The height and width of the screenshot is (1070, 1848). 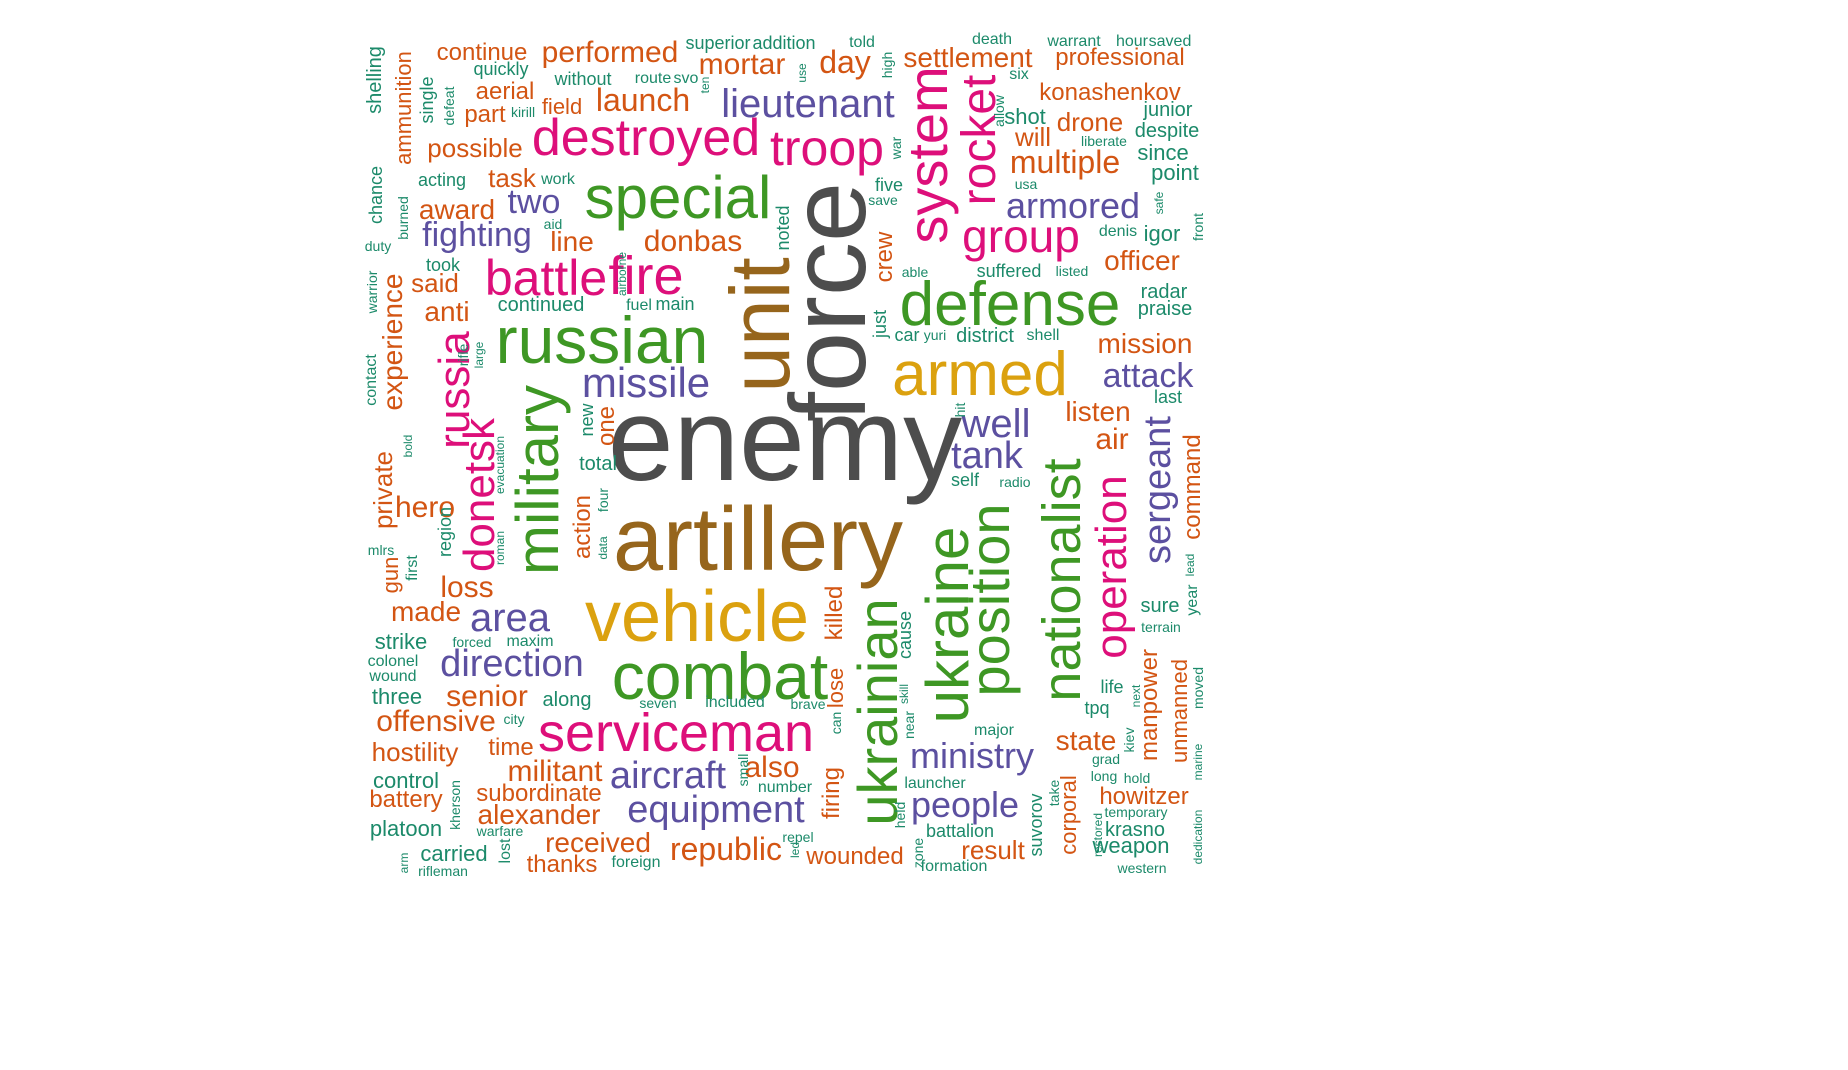 What do you see at coordinates (1072, 271) in the screenshot?
I see `word-listed: listed` at bounding box center [1072, 271].